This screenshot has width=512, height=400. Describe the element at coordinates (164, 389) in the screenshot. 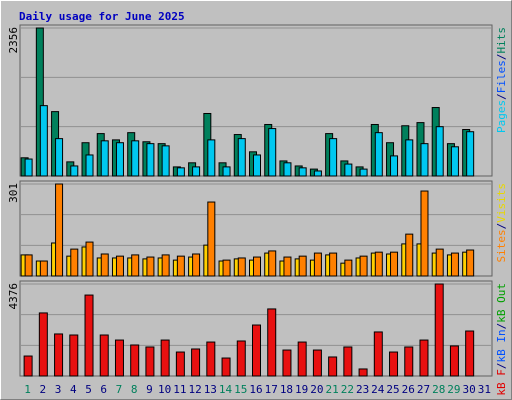

I see `x-tick-label: 10` at that location.